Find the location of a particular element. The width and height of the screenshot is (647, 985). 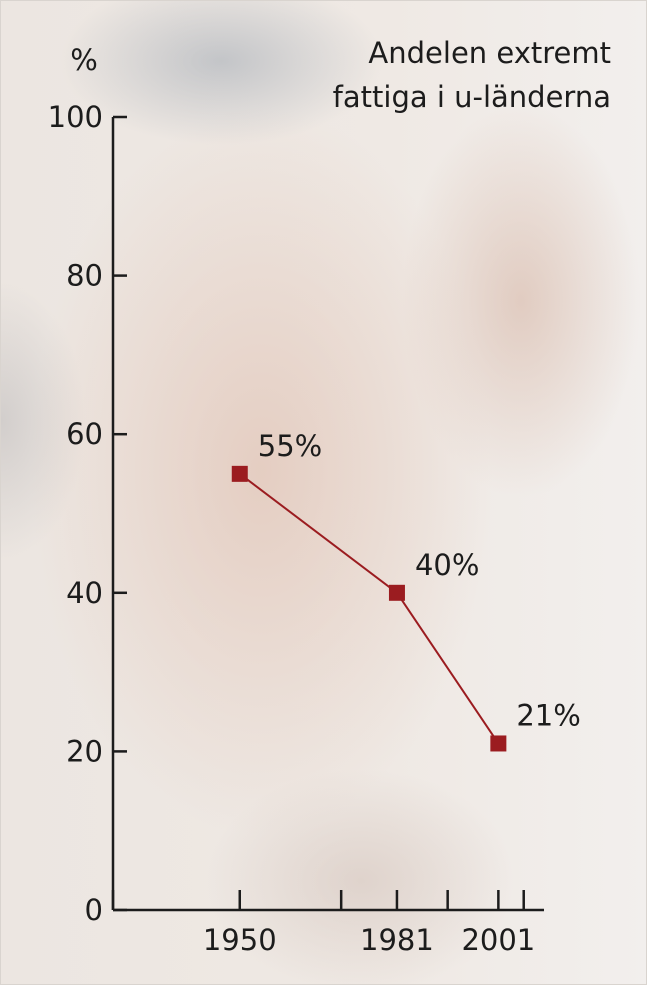

y-tick-label: 80 is located at coordinates (84, 276).